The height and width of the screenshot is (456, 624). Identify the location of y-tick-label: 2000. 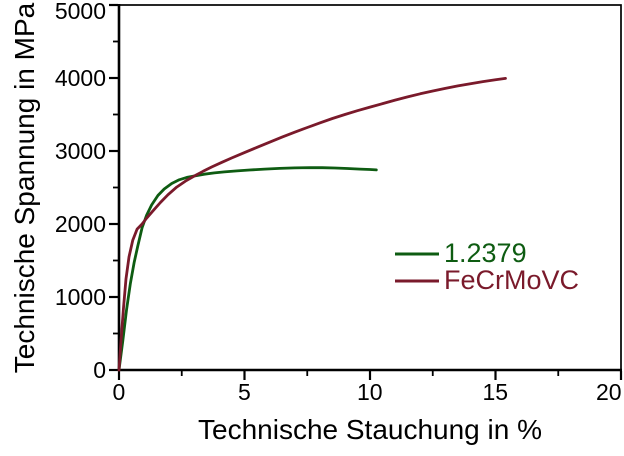
(80, 223).